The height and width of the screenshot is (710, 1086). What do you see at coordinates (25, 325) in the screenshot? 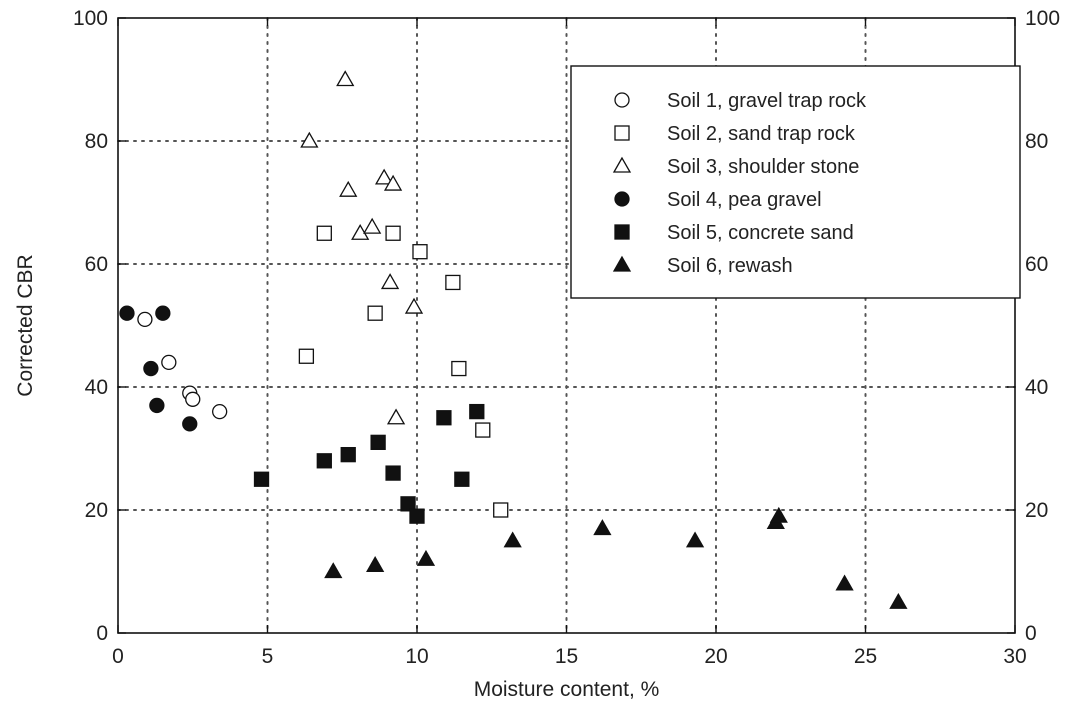
I see `y-axis-title: Corrected CBR` at bounding box center [25, 325].